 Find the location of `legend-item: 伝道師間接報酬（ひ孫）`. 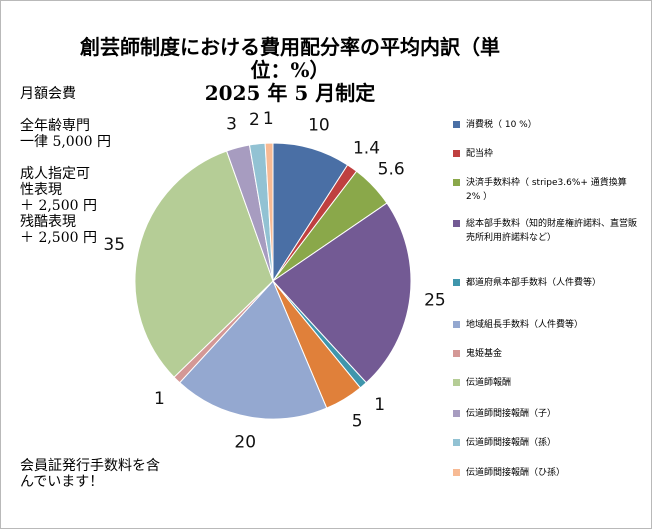

legend-item: 伝道師間接報酬（ひ孫） is located at coordinates (548, 473).